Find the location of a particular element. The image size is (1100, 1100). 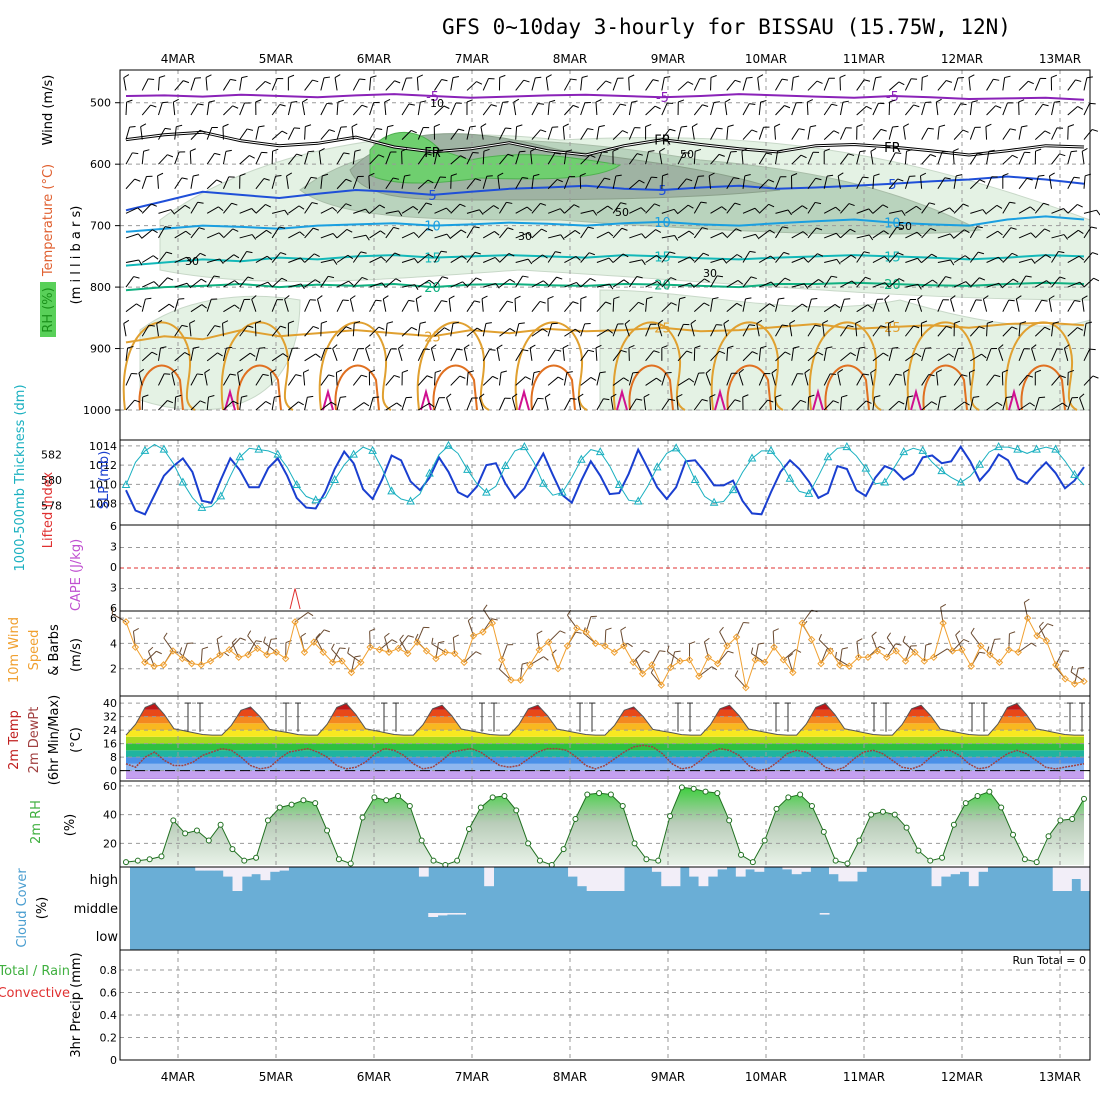

slp-line is located at coordinates (605, 480).